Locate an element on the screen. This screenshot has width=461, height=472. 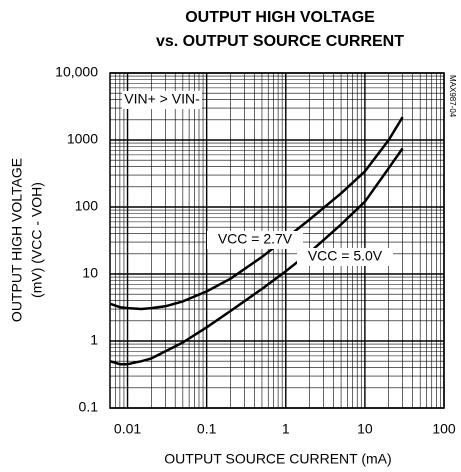
x-tick-label: 10 is located at coordinates (365, 429).